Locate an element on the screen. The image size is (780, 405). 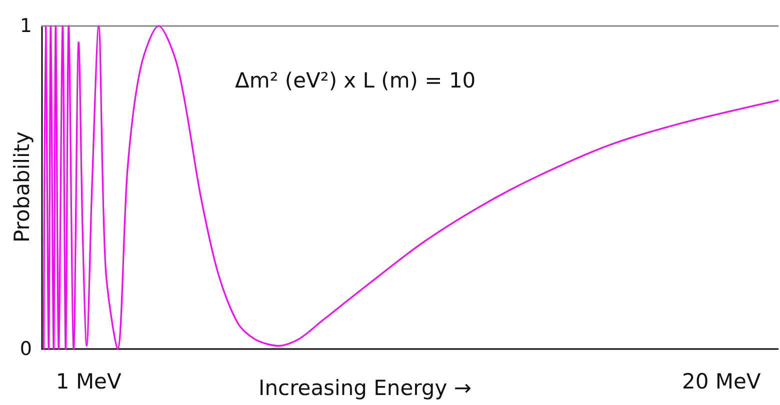
y-tick-label: 1 is located at coordinates (26, 26).